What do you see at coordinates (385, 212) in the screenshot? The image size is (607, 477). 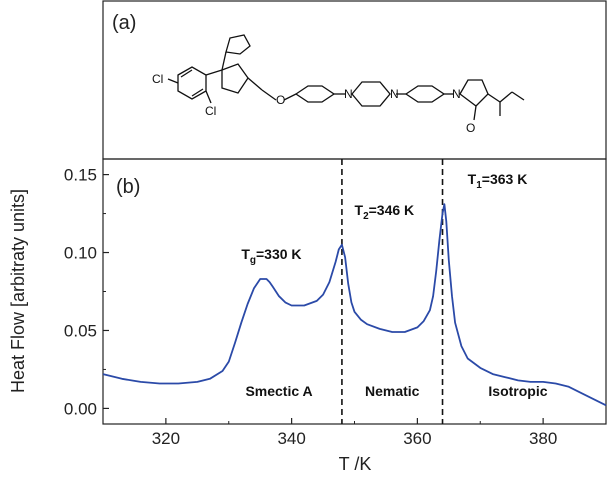 I see `transition-label: T2=346 K` at bounding box center [385, 212].